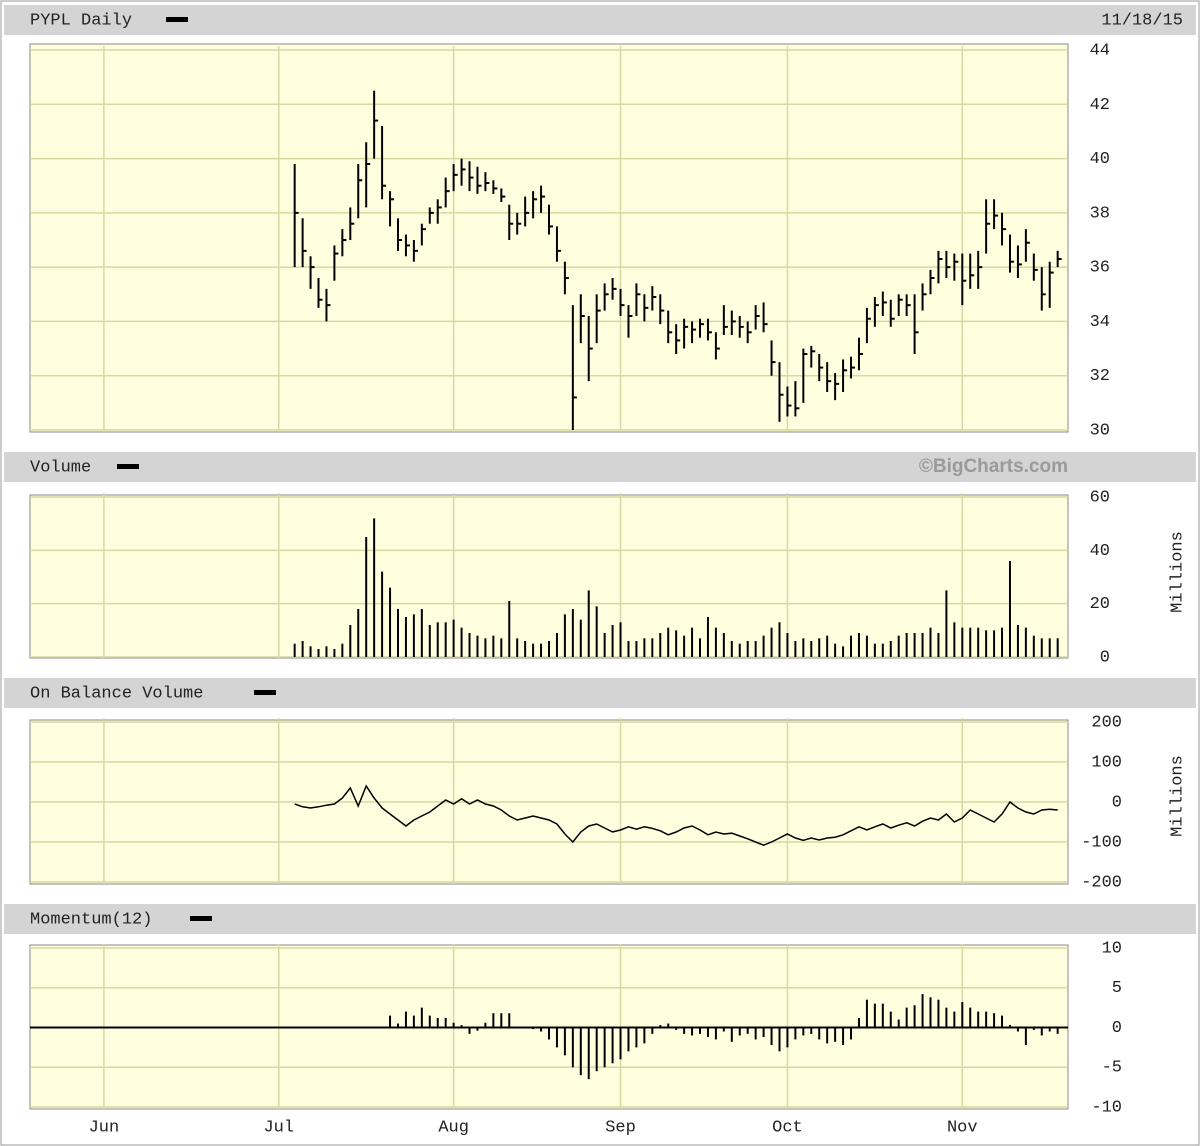 The height and width of the screenshot is (1146, 1200). Describe the element at coordinates (962, 1127) in the screenshot. I see `x-tick-label: Nov` at that location.